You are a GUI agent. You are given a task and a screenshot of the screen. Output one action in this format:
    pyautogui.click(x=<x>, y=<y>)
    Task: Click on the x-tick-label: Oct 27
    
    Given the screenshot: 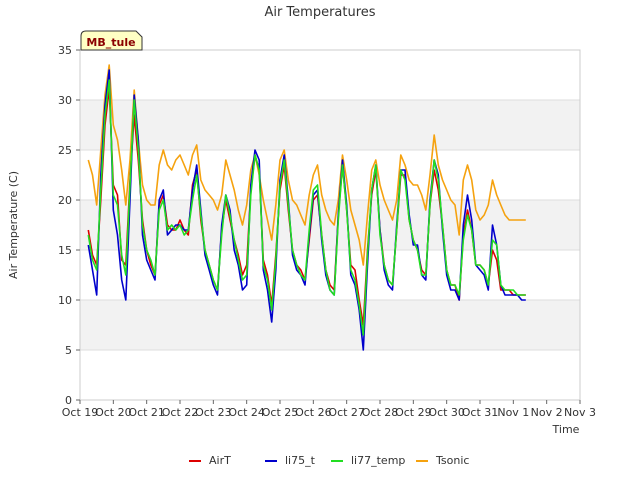 What is the action you would take?
    pyautogui.click(x=346, y=412)
    